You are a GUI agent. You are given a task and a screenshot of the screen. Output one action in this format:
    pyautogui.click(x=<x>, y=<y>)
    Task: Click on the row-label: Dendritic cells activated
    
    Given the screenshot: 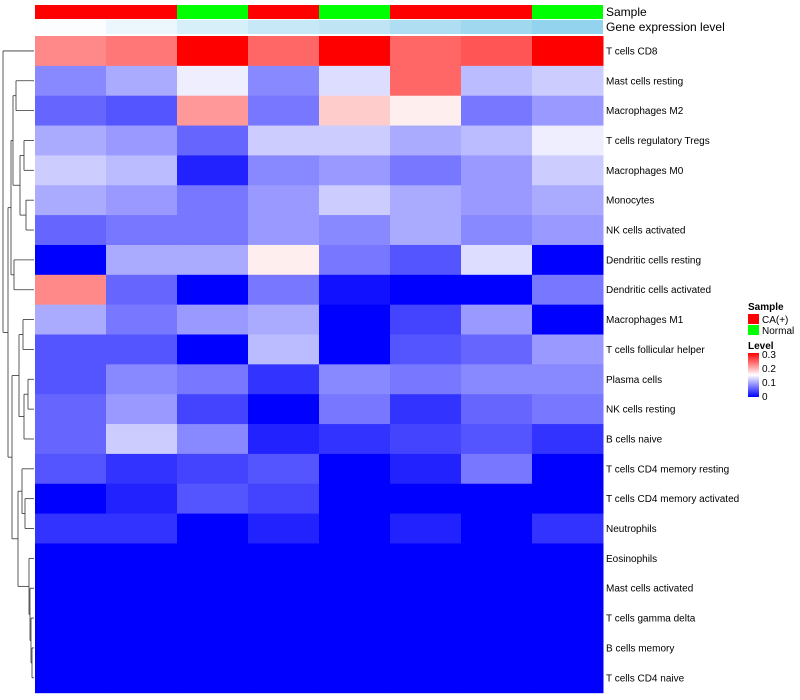 What is the action you would take?
    pyautogui.click(x=658, y=290)
    